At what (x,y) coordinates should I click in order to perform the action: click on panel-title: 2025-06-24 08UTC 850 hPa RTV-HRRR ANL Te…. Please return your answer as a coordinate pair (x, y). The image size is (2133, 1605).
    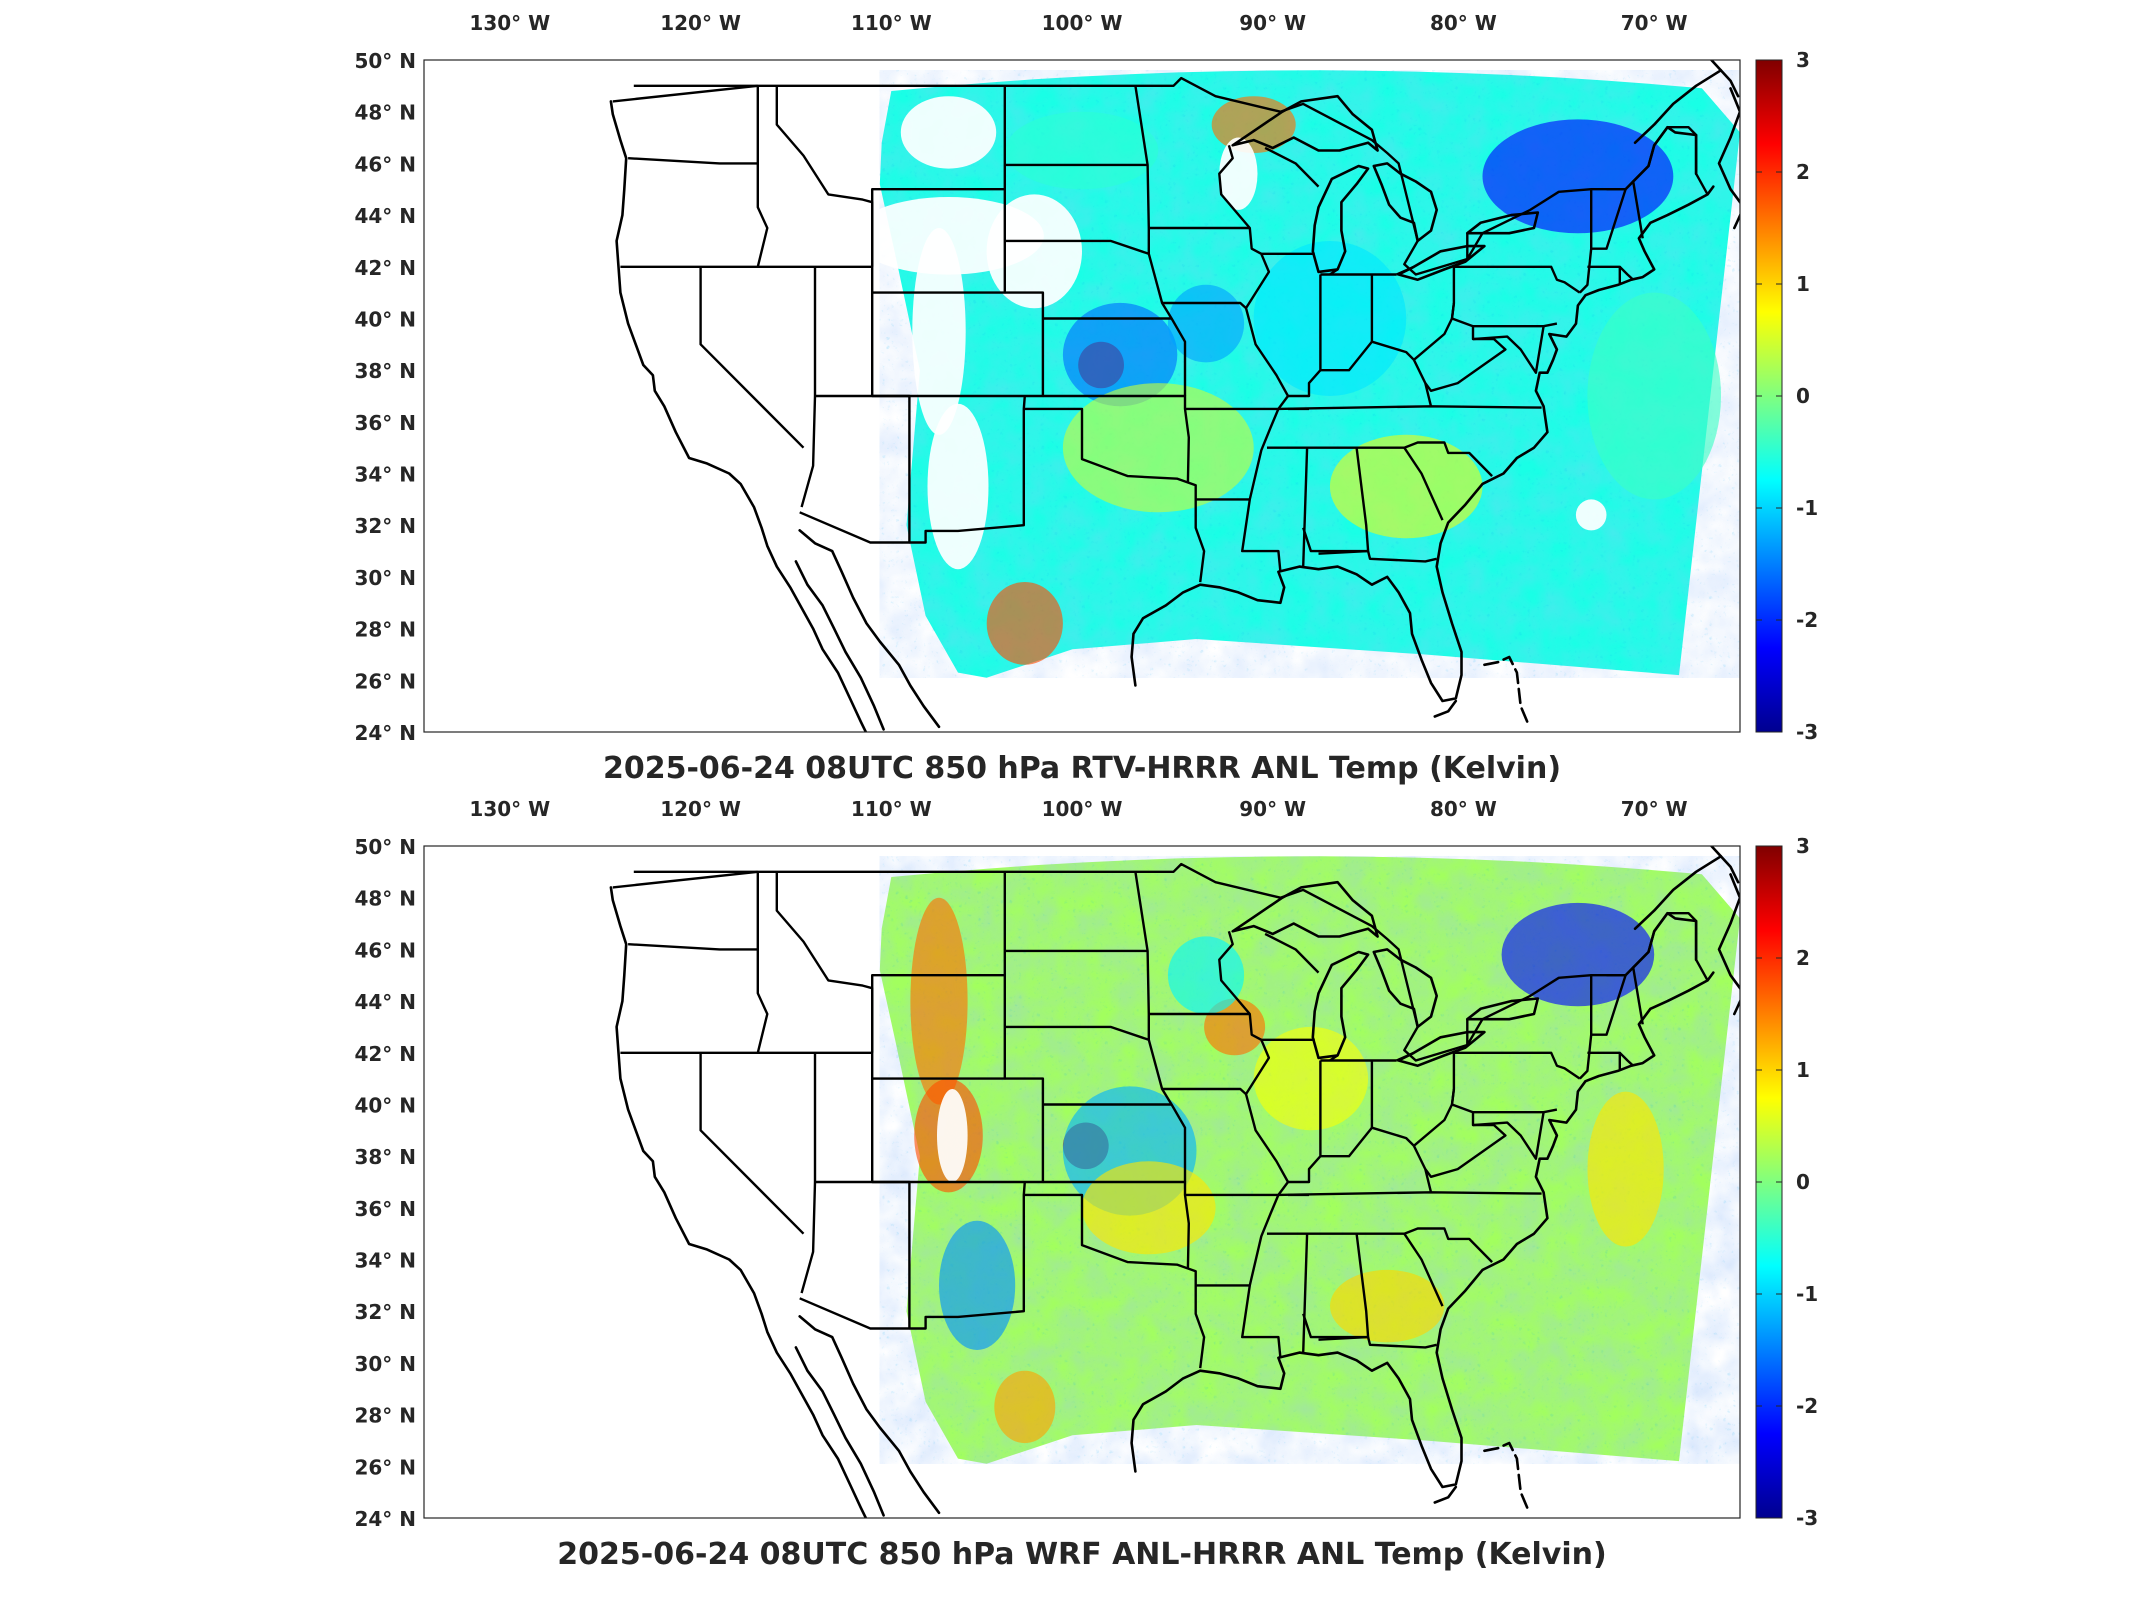
    Looking at the image, I should click on (1082, 768).